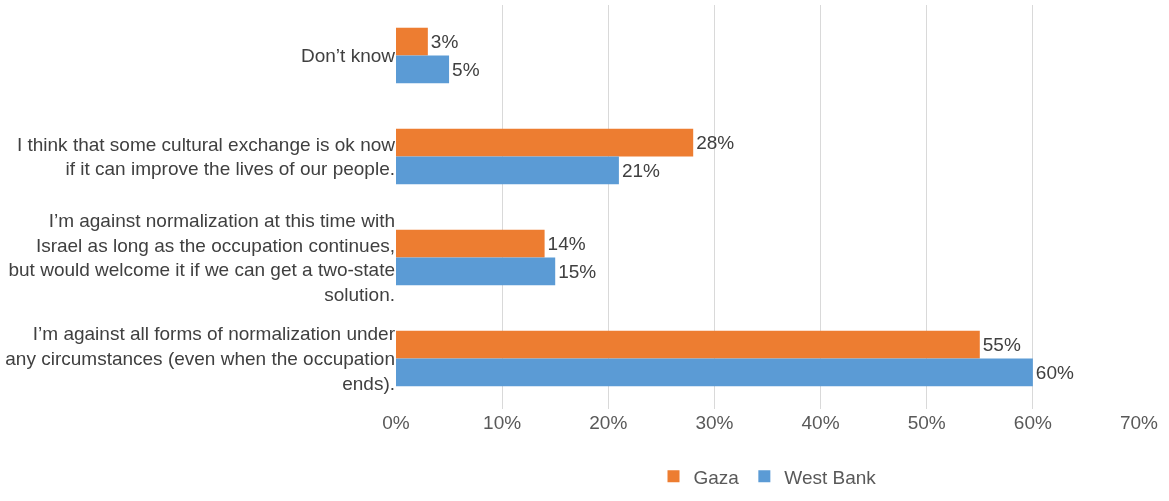 This screenshot has height=501, width=1169. Describe the element at coordinates (641, 170) in the screenshot. I see `data-label: 21%` at that location.